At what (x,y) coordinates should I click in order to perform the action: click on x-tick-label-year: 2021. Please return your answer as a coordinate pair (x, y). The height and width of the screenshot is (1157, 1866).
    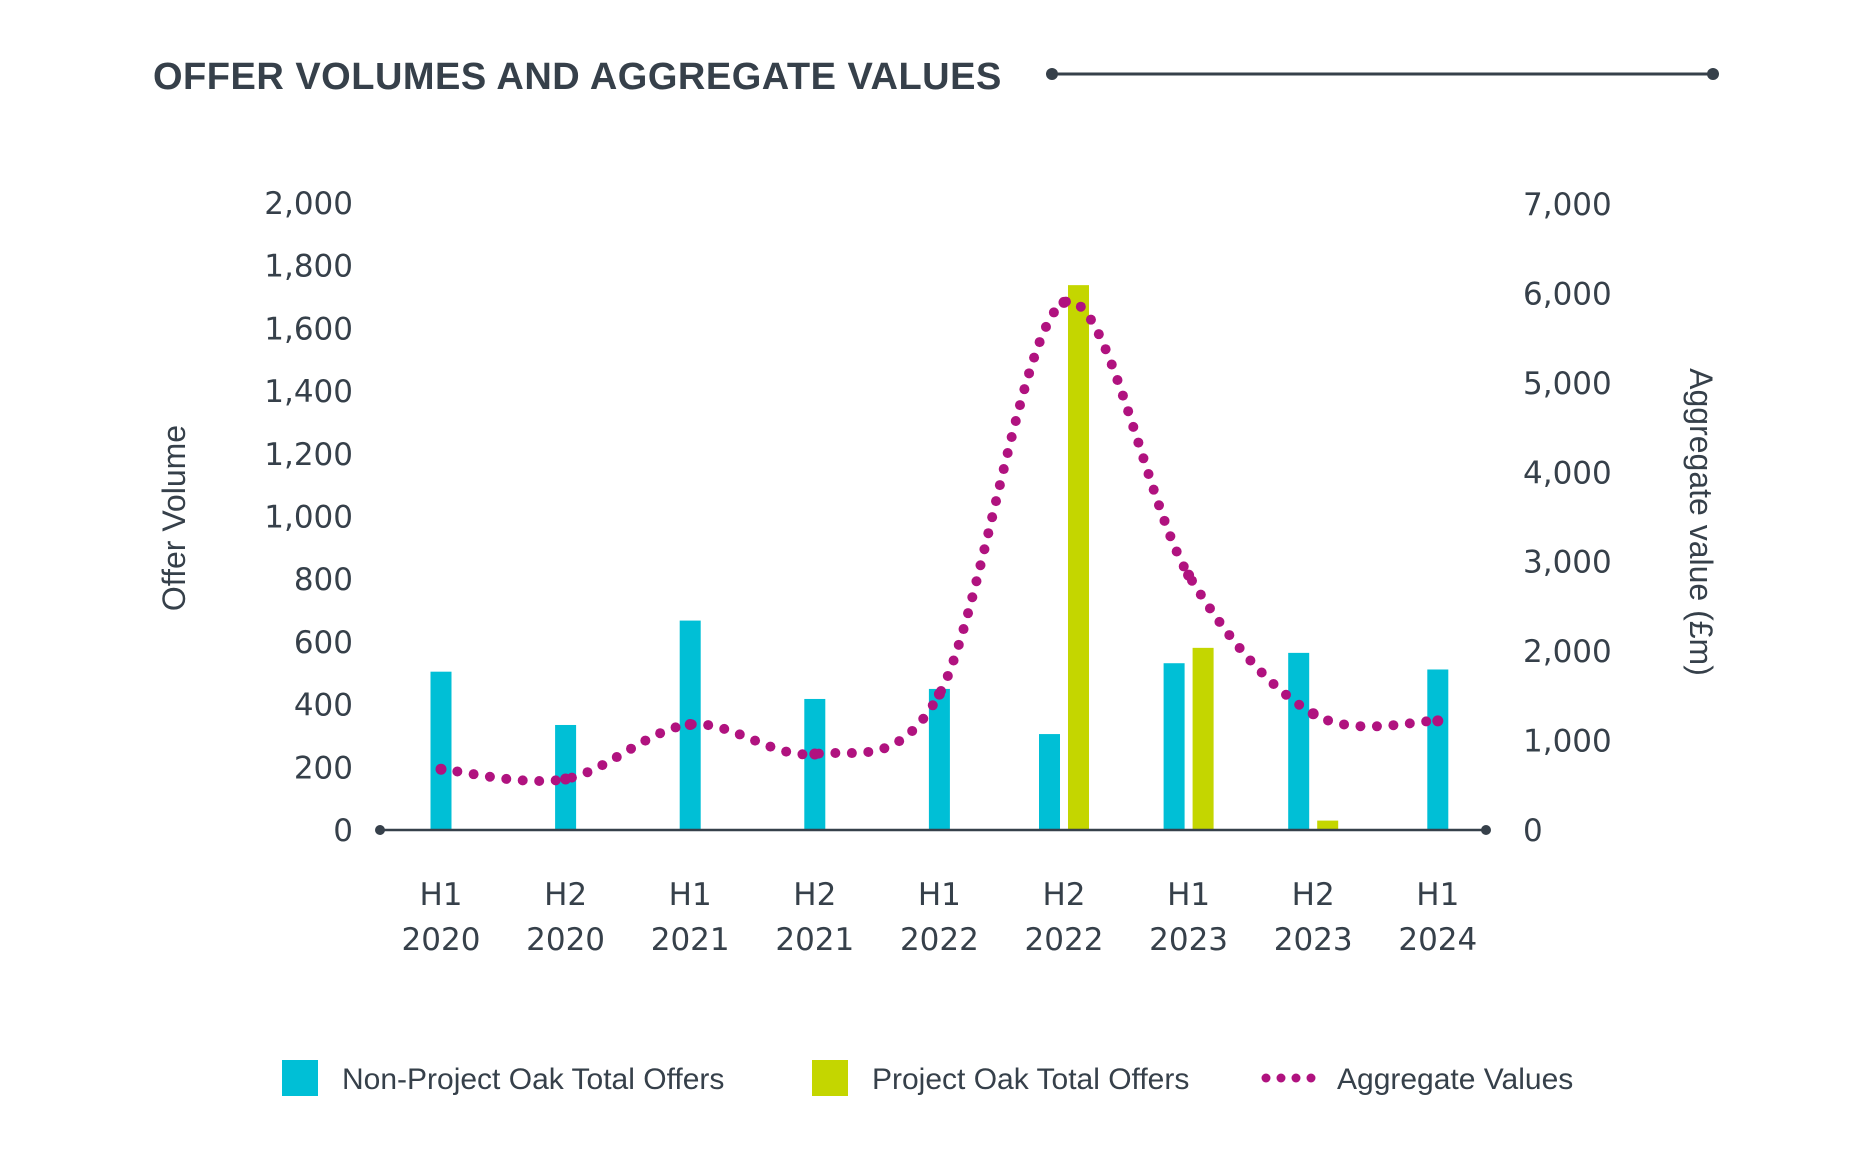
    Looking at the image, I should click on (814, 940).